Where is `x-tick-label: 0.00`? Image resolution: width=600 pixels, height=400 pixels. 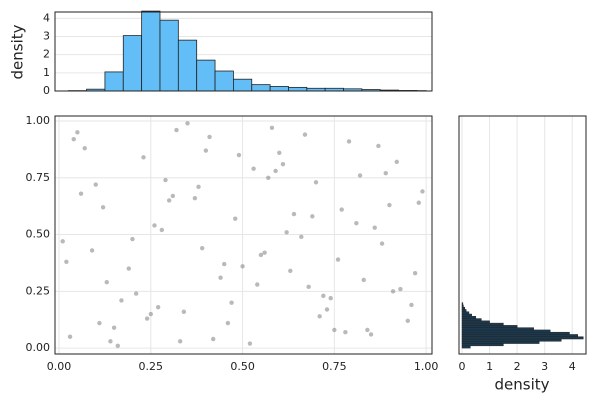 x-tick-label: 0.00 is located at coordinates (59, 366).